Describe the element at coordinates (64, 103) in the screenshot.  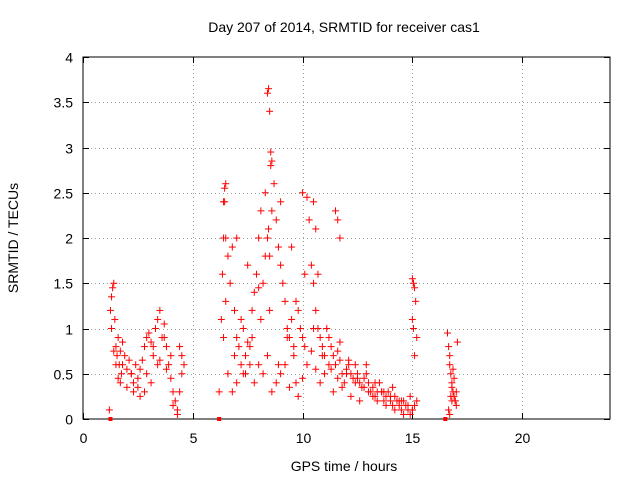
I see `y-tick-label: 3.5` at that location.